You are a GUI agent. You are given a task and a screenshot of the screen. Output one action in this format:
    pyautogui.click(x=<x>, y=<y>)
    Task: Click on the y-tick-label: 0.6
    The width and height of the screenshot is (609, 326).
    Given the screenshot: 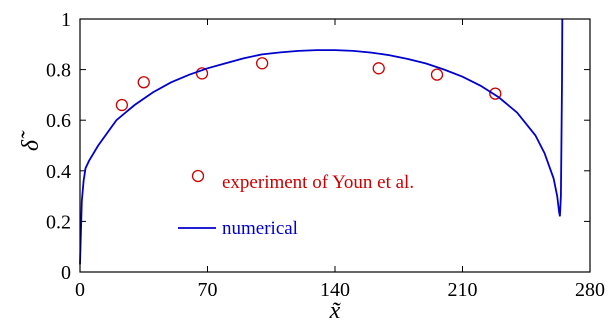 What is the action you would take?
    pyautogui.click(x=58, y=121)
    